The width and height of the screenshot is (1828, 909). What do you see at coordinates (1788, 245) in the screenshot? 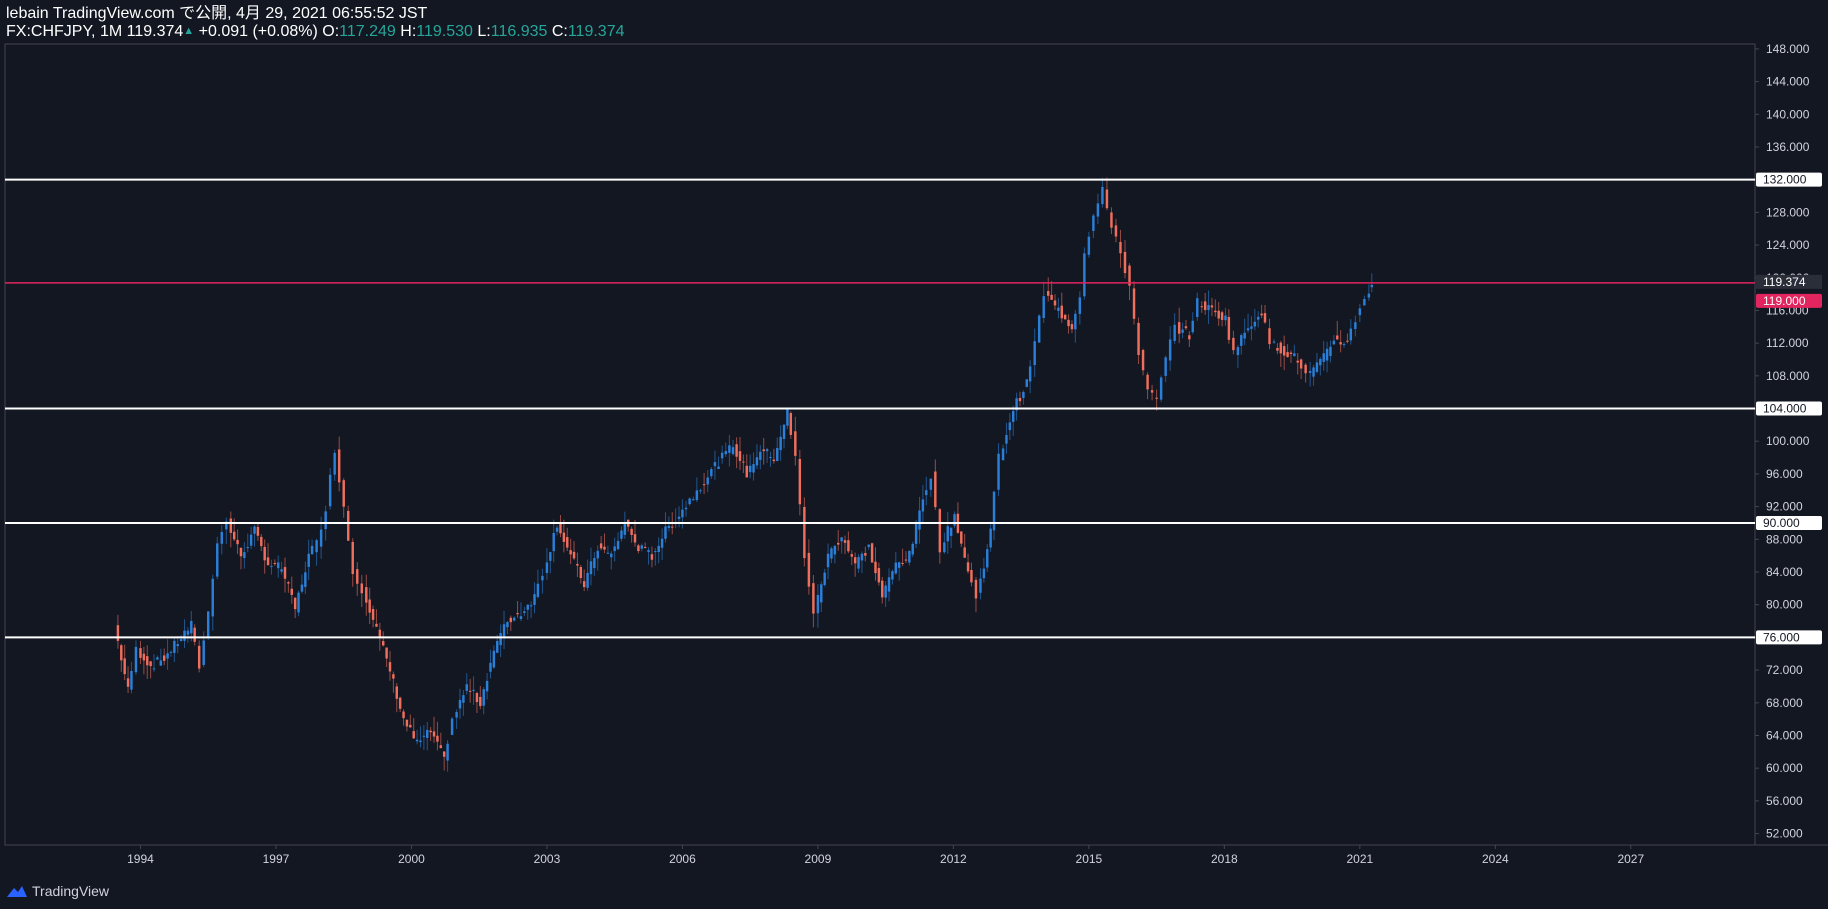
I see `price-tick-label: 124.000` at bounding box center [1788, 245].